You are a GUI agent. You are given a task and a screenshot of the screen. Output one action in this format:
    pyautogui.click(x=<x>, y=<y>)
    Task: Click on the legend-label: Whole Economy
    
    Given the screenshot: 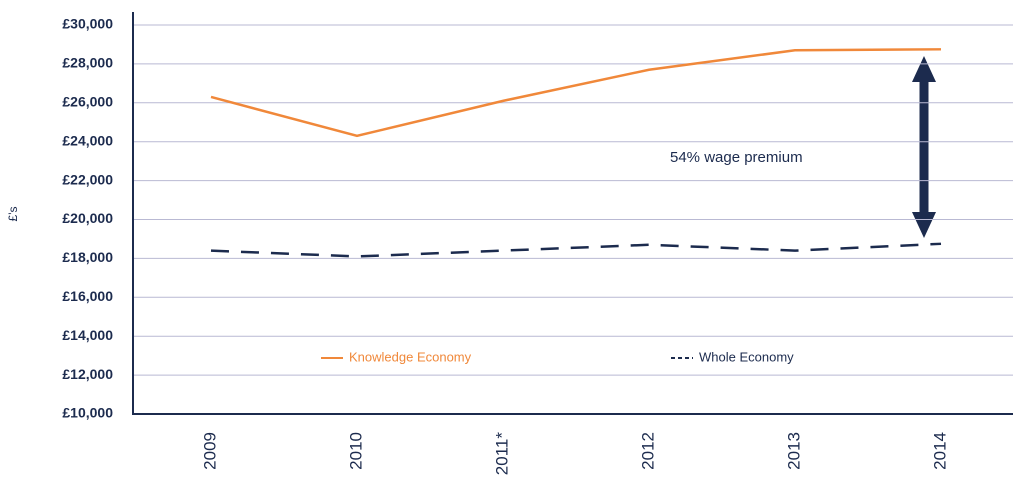 What is the action you would take?
    pyautogui.click(x=746, y=356)
    